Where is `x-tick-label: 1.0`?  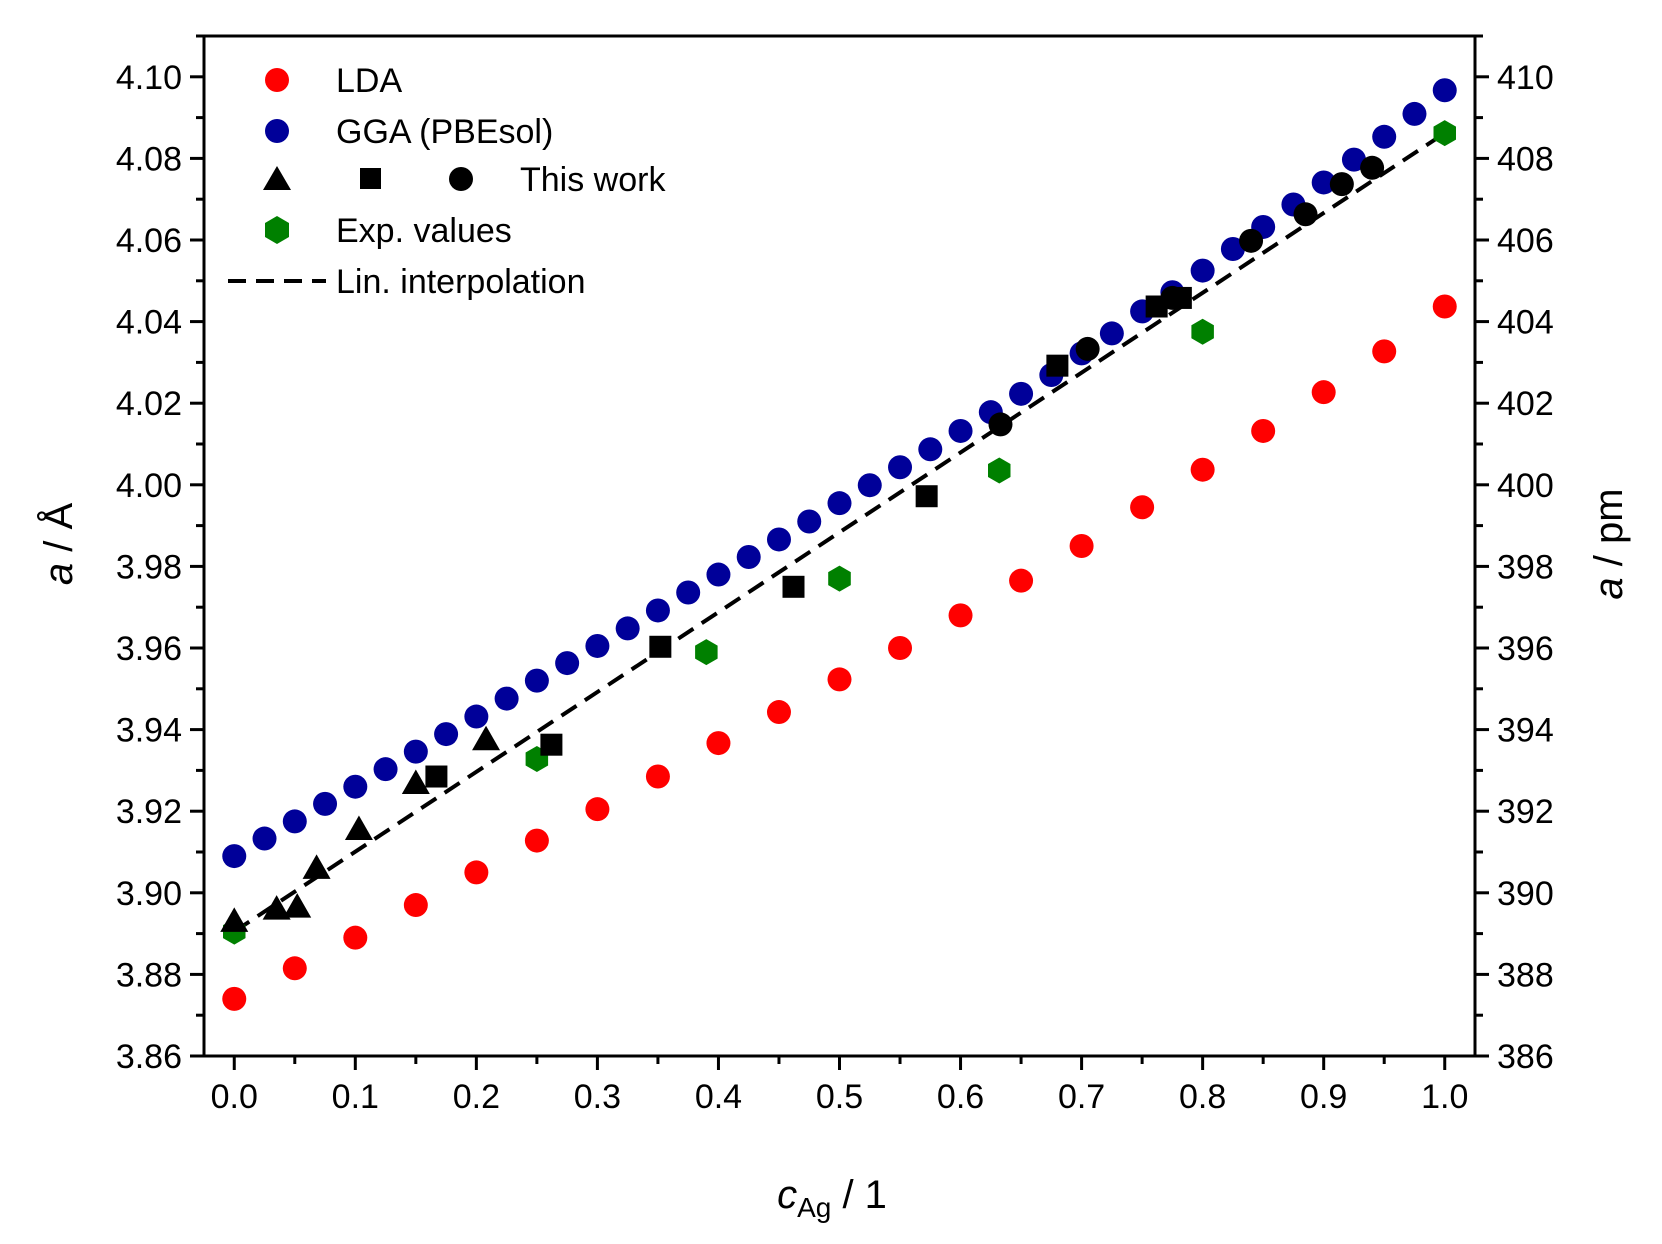
x-tick-label: 1.0 is located at coordinates (1444, 1097).